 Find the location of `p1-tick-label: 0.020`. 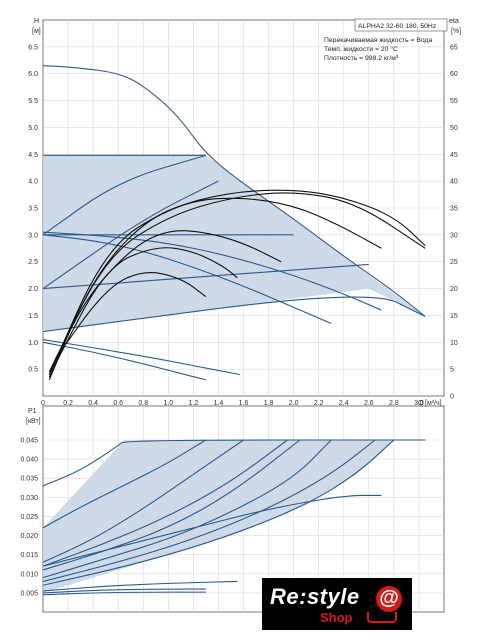

p1-tick-label: 0.020 is located at coordinates (29, 536).